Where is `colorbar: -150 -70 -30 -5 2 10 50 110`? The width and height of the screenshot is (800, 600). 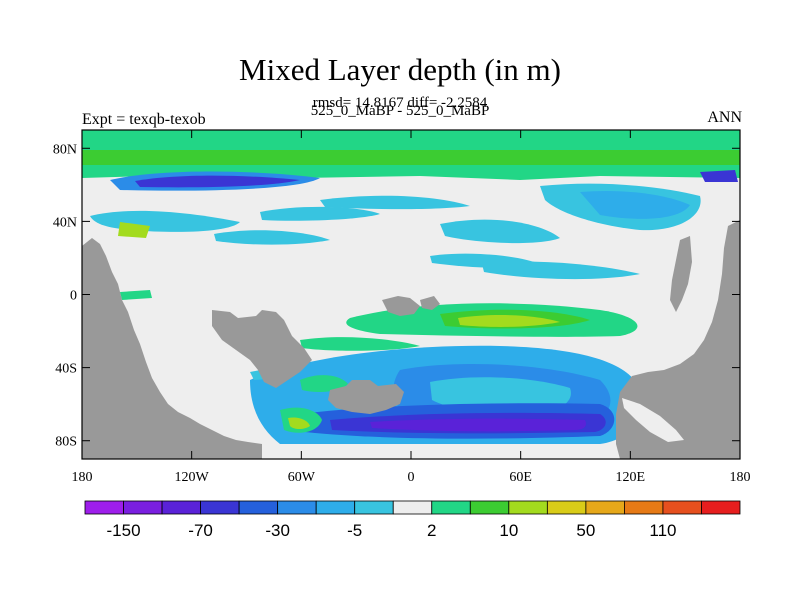
colorbar: -150 -70 -30 -5 2 10 50 110 is located at coordinates (412, 520).